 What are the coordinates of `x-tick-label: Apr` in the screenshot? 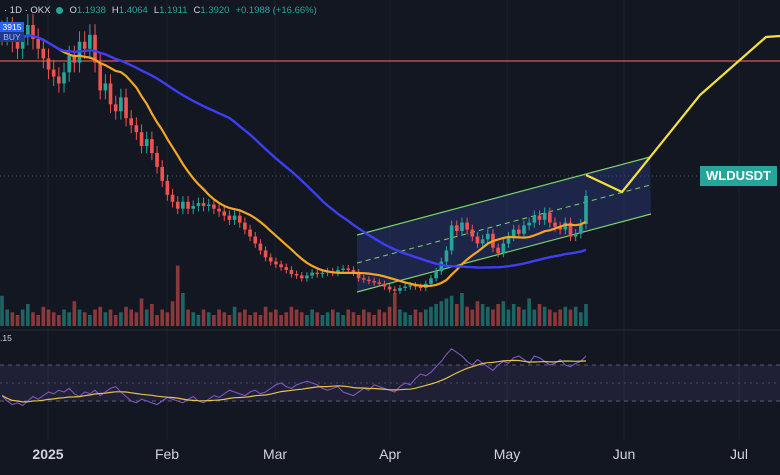 It's located at (390, 454).